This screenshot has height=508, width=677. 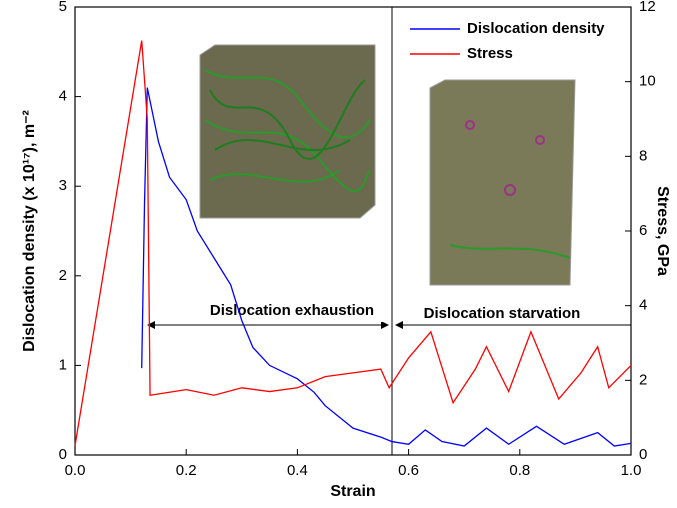 What do you see at coordinates (647, 7) in the screenshot?
I see `y2-tick-label: 12` at bounding box center [647, 7].